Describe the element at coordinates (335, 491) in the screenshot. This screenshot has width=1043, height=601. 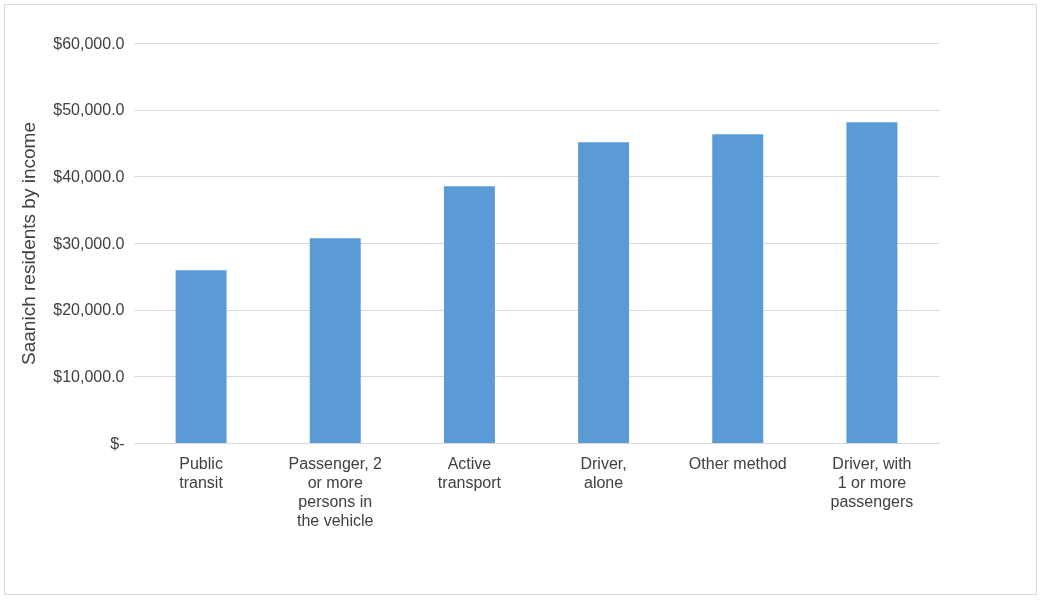
I see `x-tick-label: Passenger, 2 or more persons in the vehicle` at that location.